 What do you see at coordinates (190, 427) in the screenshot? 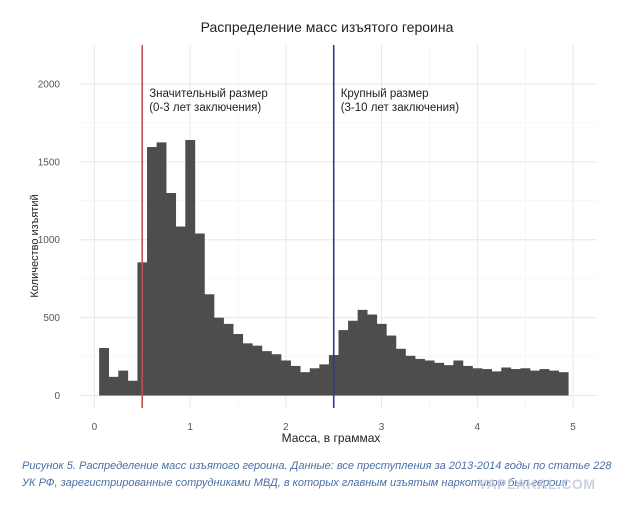
I see `x-tick-label: 1` at bounding box center [190, 427].